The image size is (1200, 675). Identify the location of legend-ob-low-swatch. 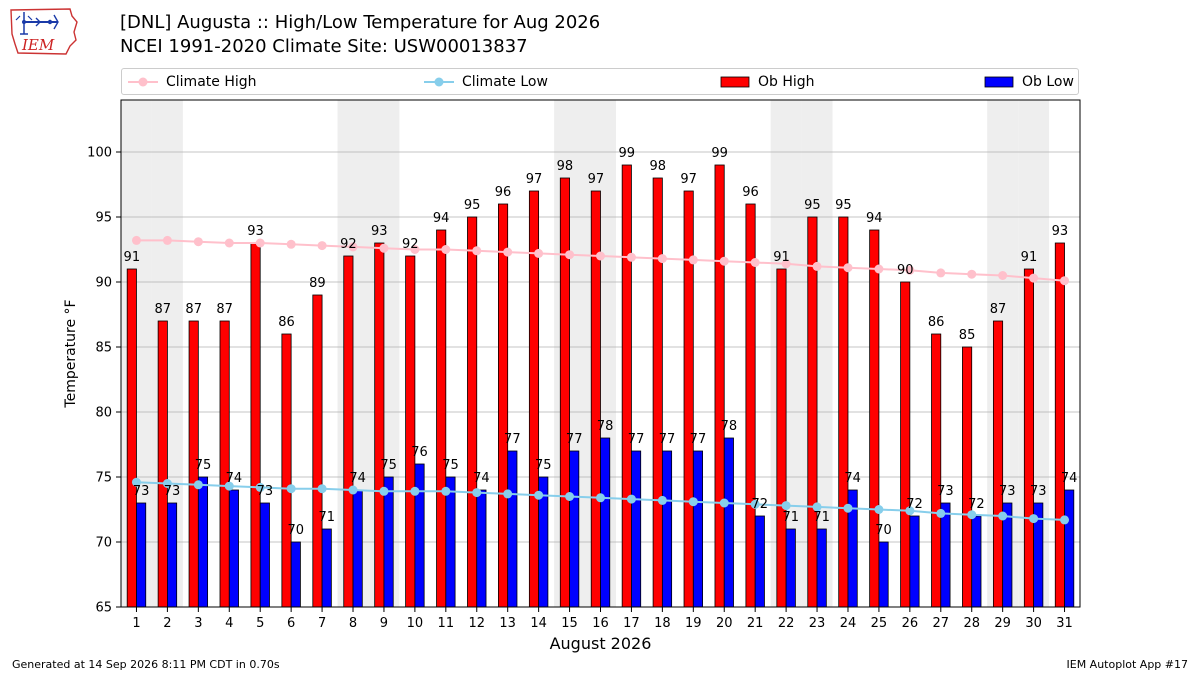
(999, 82).